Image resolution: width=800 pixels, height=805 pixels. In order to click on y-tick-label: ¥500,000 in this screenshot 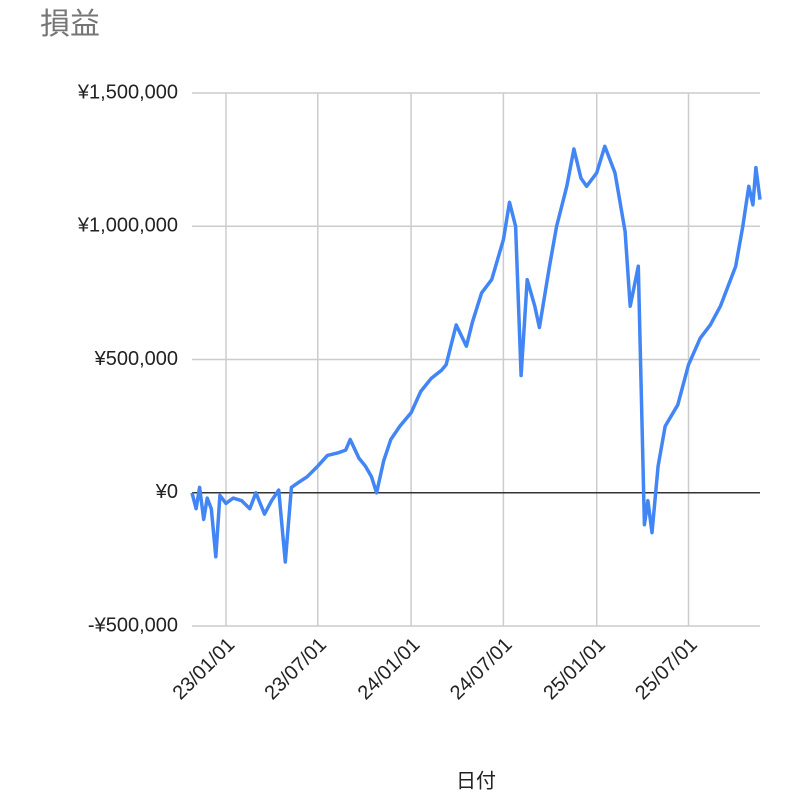, I will do `click(136, 359)`.